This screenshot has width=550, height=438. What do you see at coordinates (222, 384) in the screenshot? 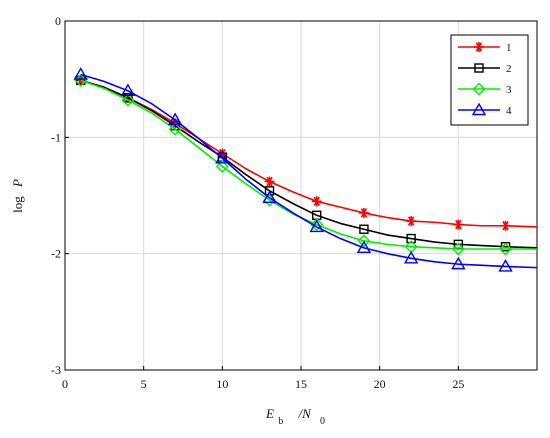
I see `x-tick-label: 10` at bounding box center [222, 384].